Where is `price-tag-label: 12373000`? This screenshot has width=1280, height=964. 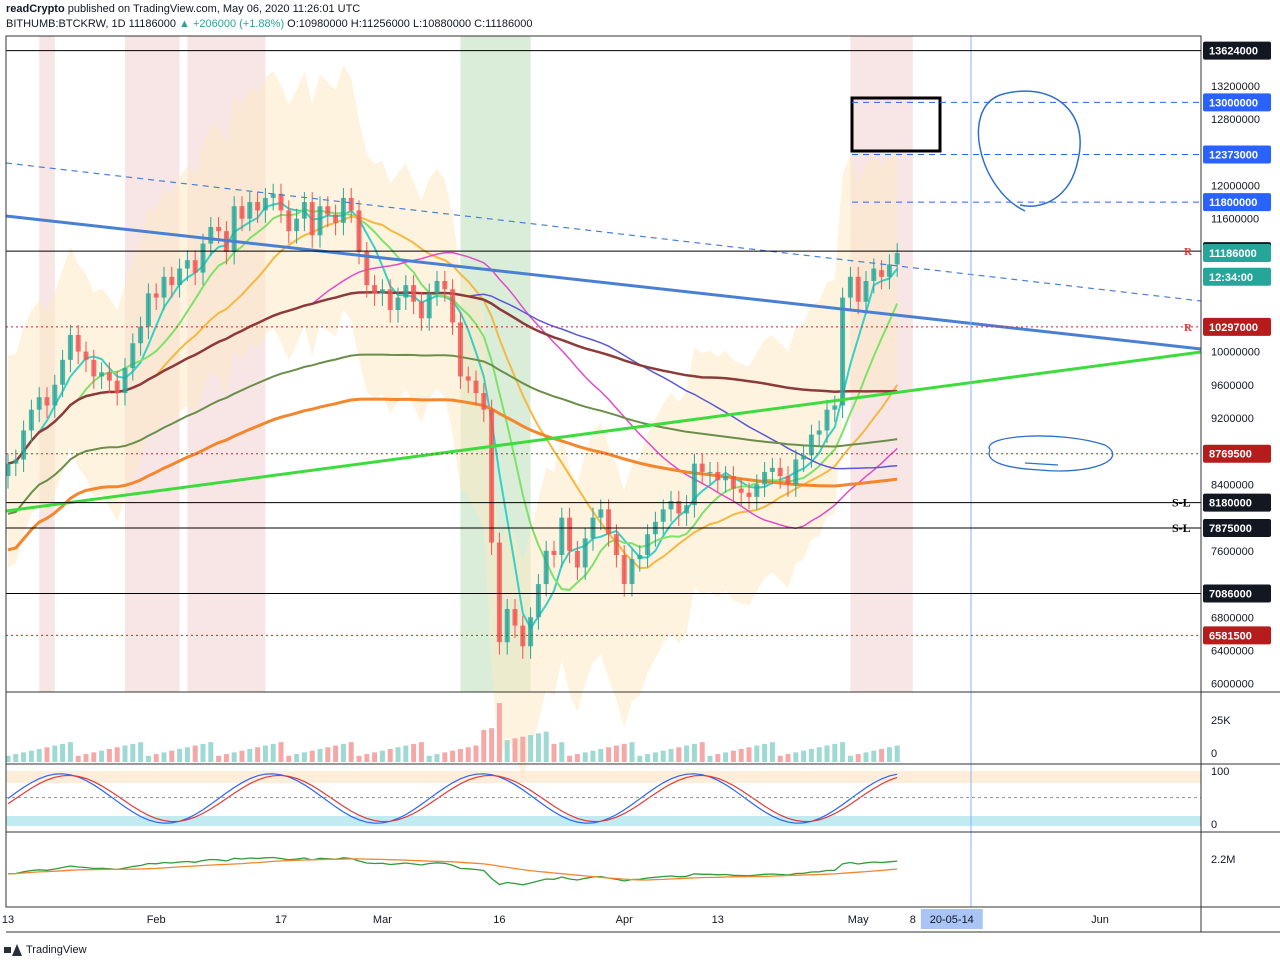
price-tag-label: 12373000 is located at coordinates (1233, 155).